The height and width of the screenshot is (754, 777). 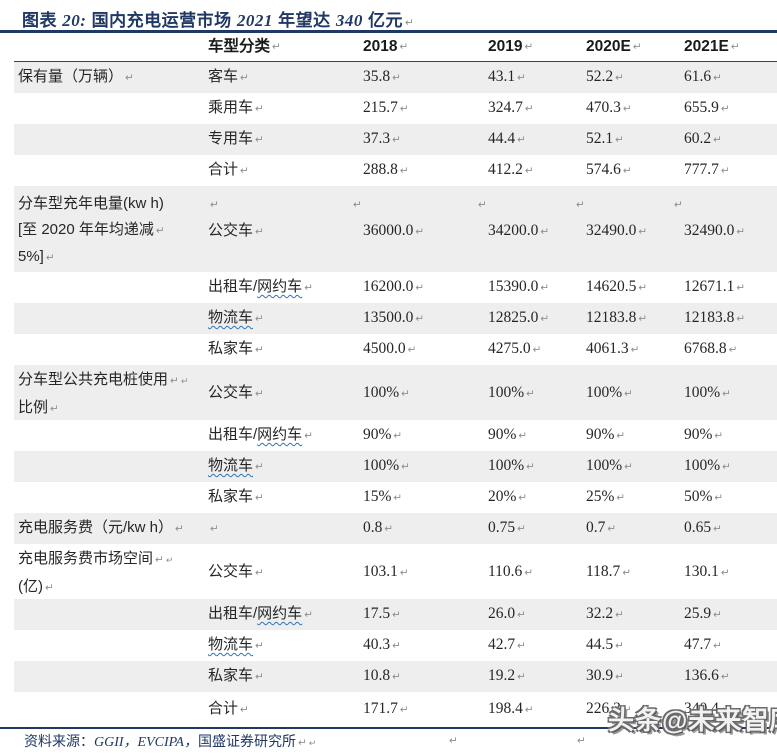 I want to click on value-text: 61.6 ↵, so click(x=703, y=76).